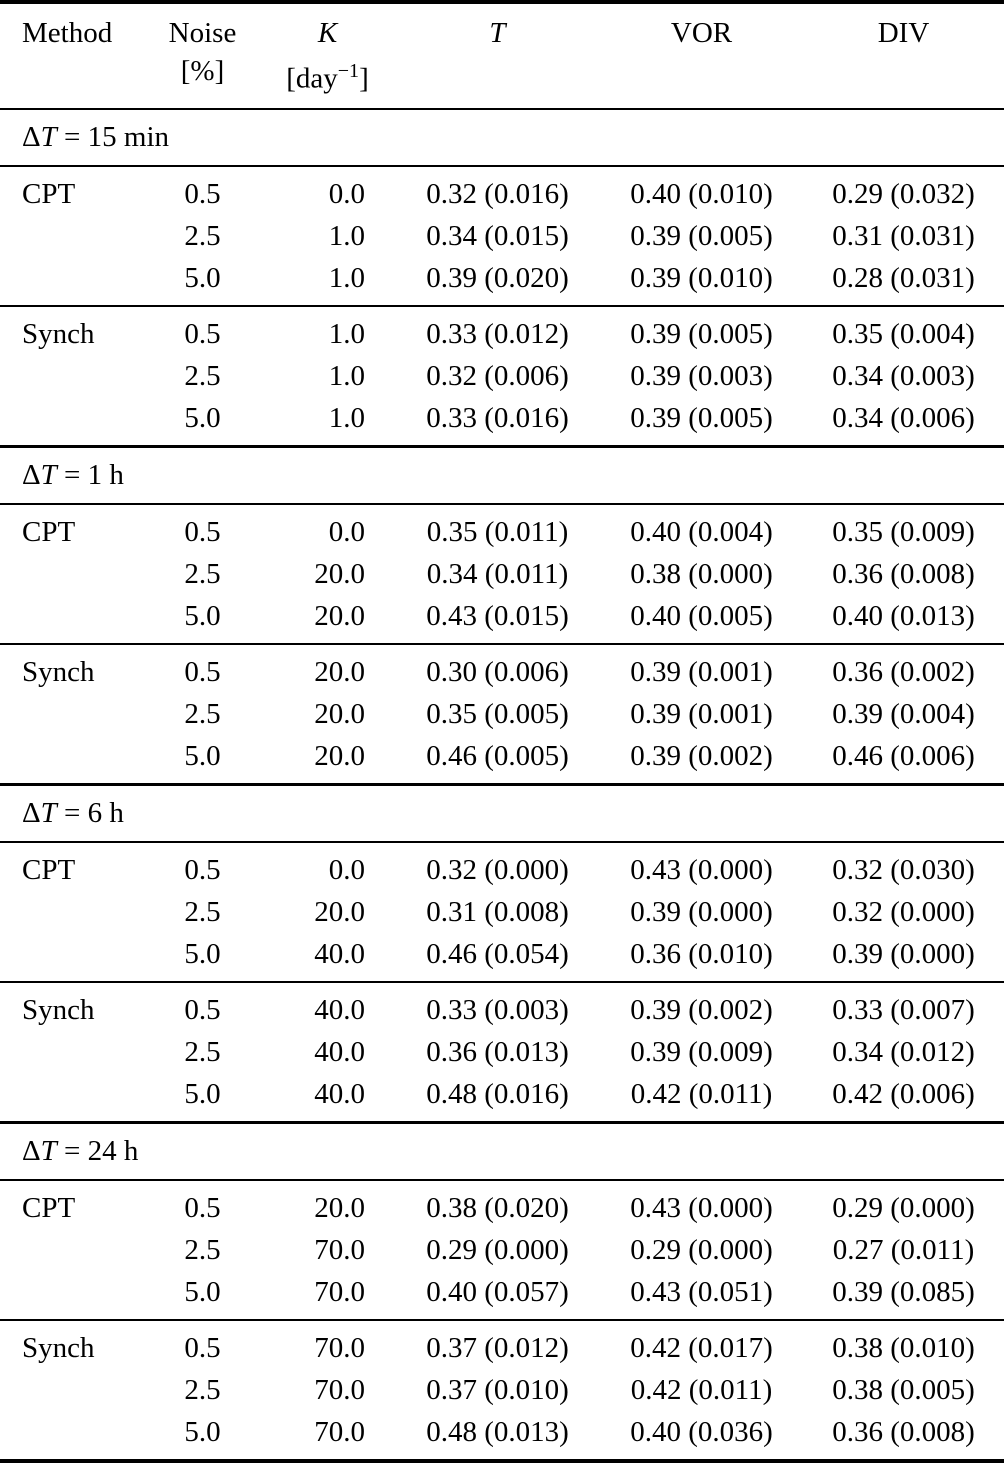 The image size is (1004, 1463). Describe the element at coordinates (128, 136) in the screenshot. I see `dt-value: 15 min` at that location.